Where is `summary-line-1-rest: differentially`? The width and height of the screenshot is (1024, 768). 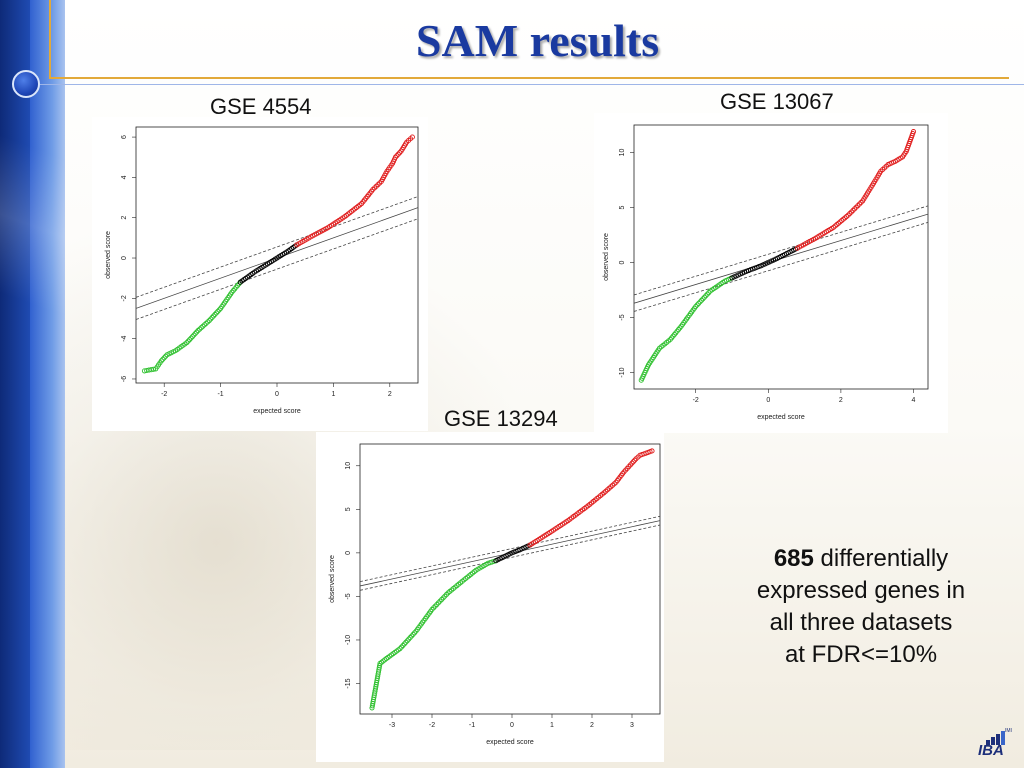 summary-line-1-rest: differentially is located at coordinates (881, 558).